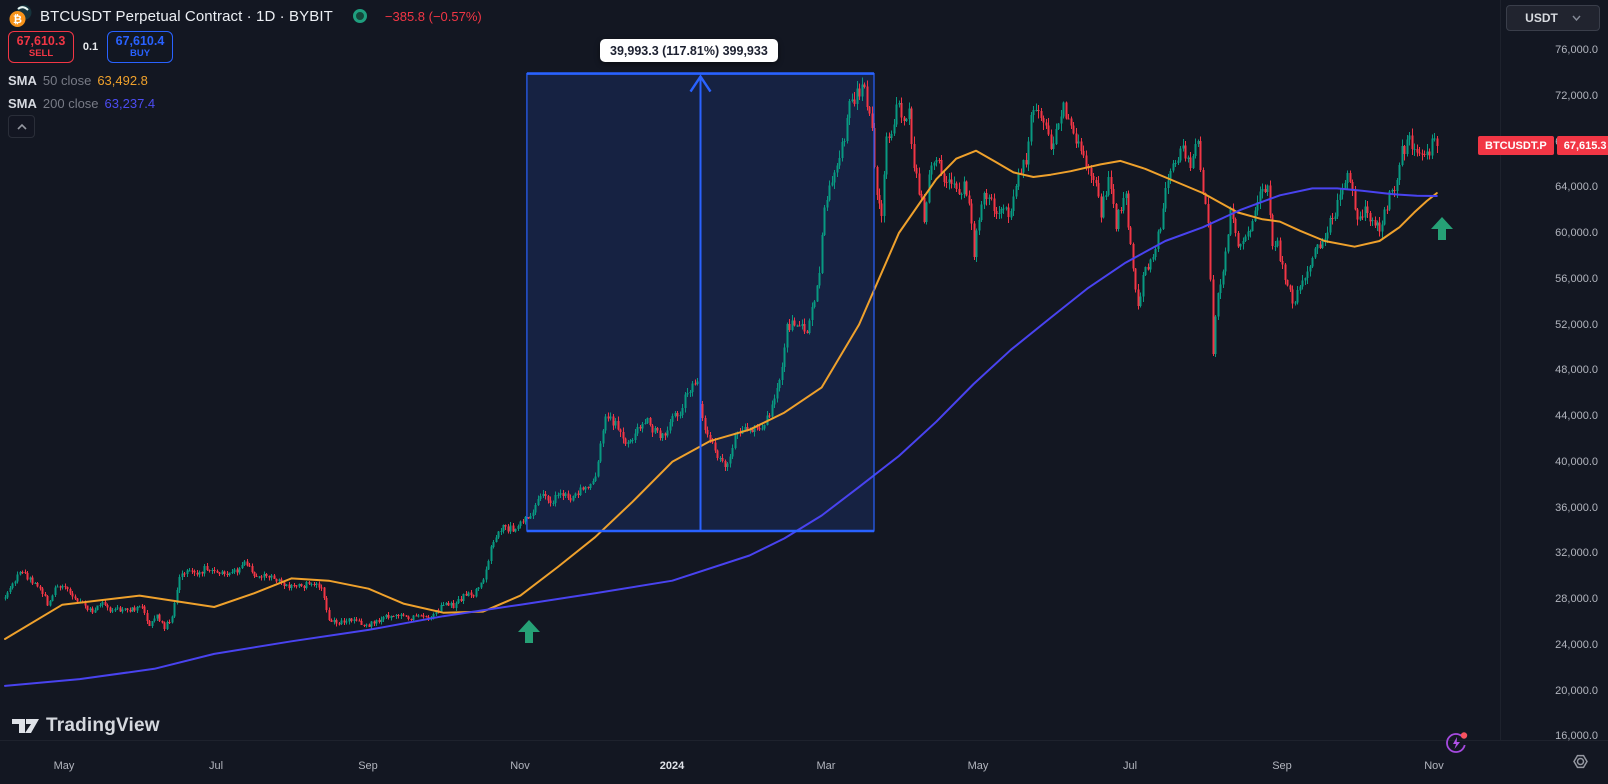 Image resolution: width=1608 pixels, height=784 pixels. I want to click on symbol-logo-icon: ₿, so click(20, 16).